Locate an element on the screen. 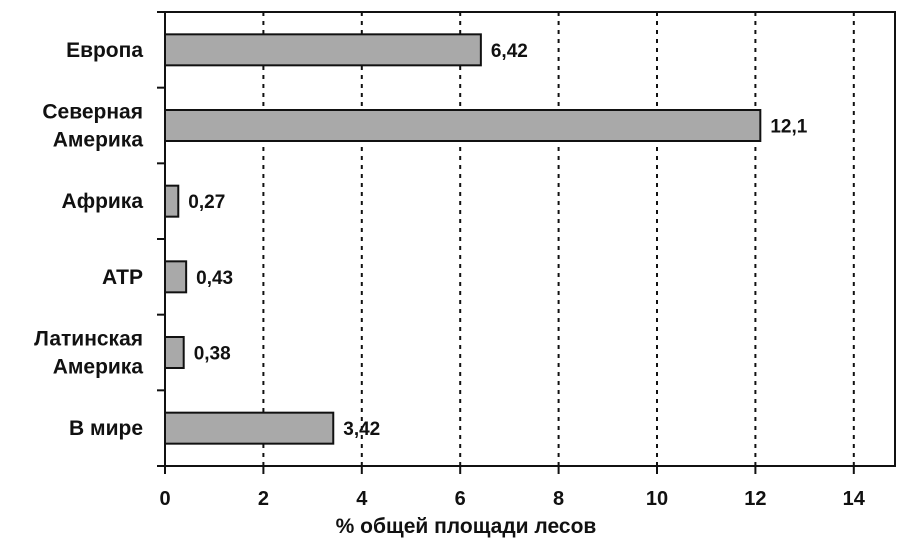 The width and height of the screenshot is (902, 546). category-label-line: В мире is located at coordinates (106, 428).